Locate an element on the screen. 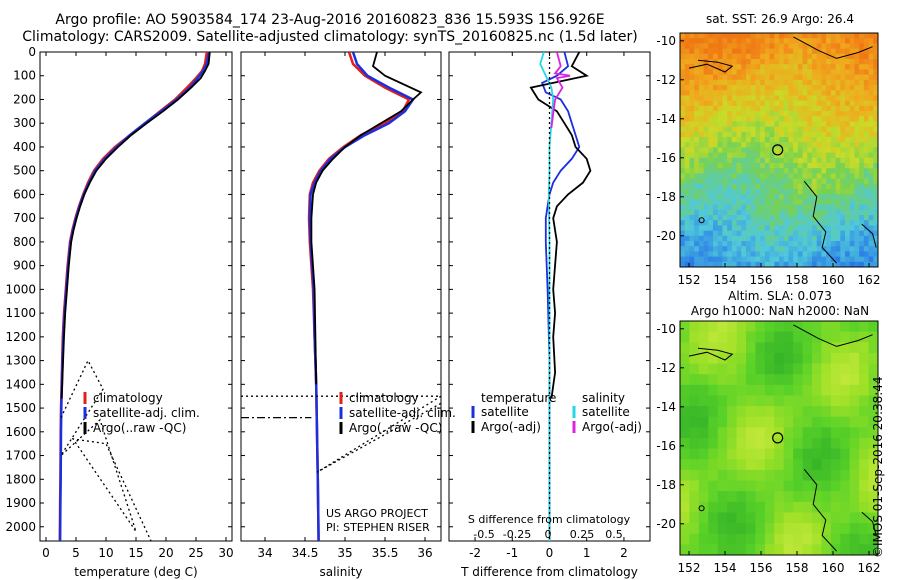 This screenshot has width=900, height=580. legend-label: satellite is located at coordinates (606, 412).